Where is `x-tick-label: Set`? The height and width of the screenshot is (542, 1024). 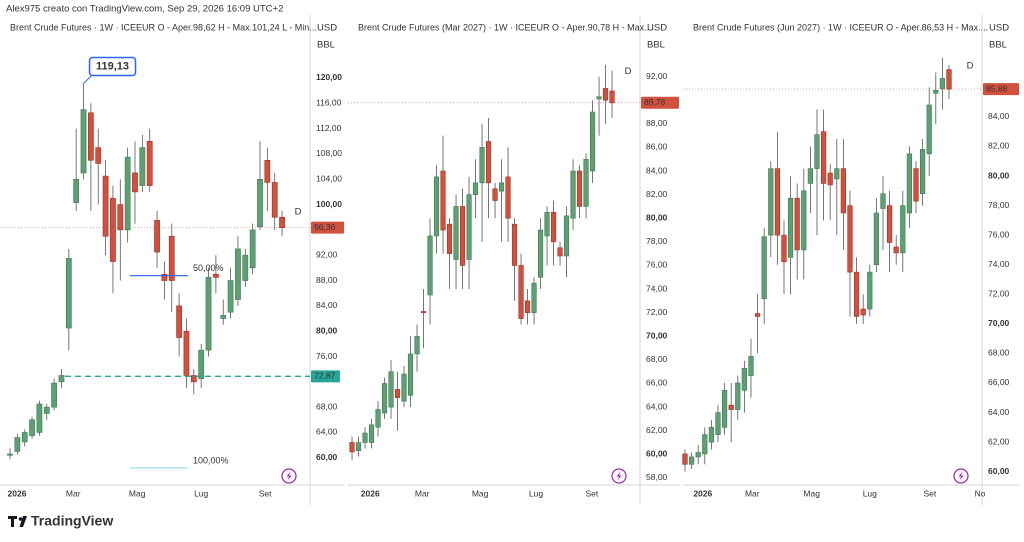 x-tick-label: Set is located at coordinates (265, 493).